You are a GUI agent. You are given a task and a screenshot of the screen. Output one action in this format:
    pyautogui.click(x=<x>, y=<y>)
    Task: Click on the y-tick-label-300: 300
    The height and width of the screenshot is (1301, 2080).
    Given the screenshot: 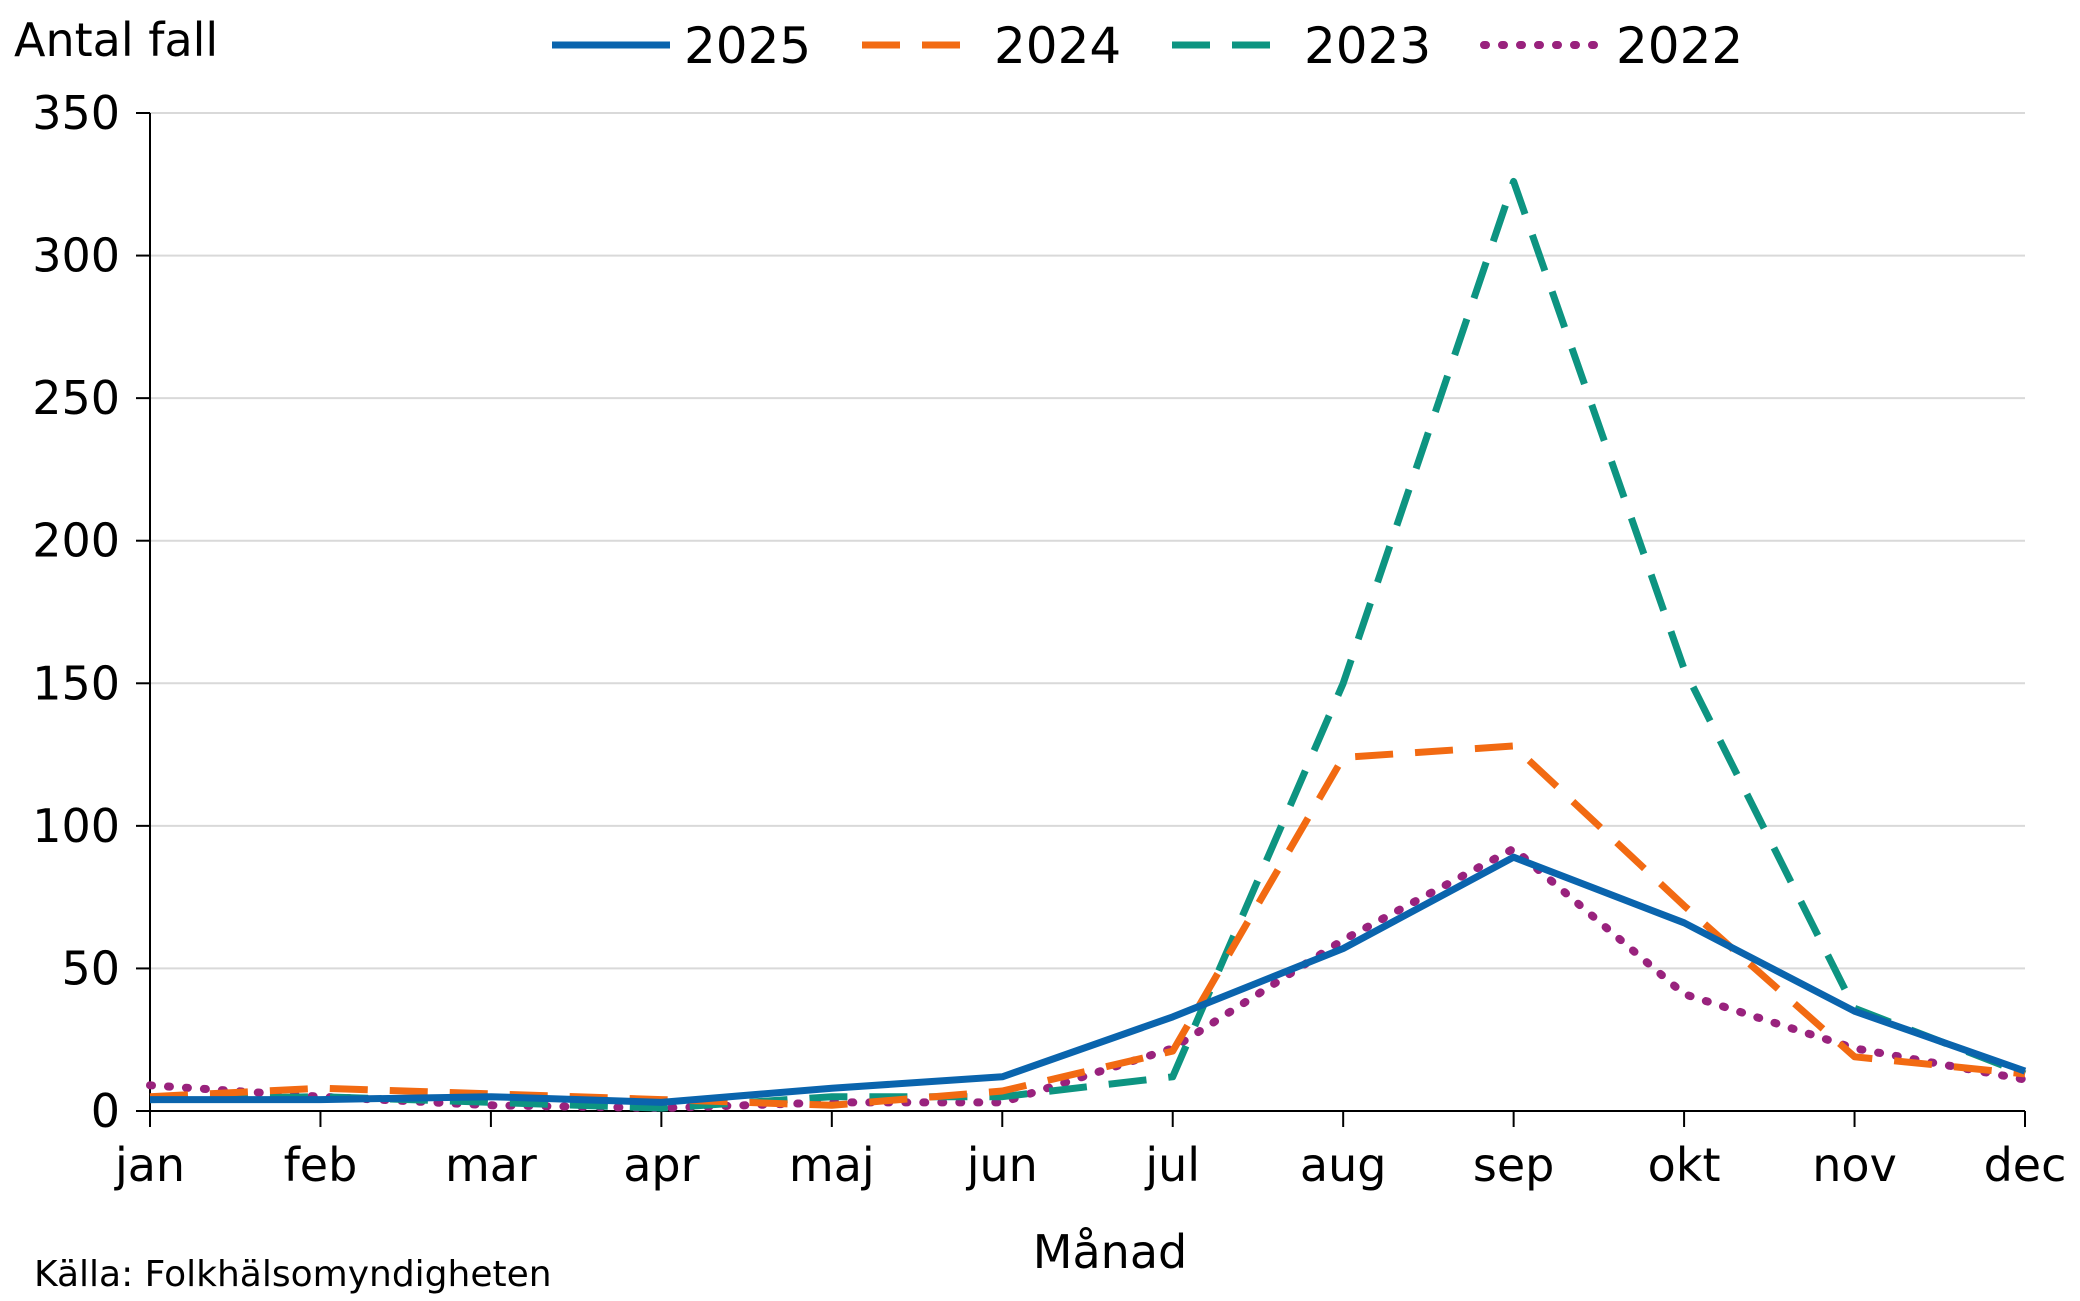 What is the action you would take?
    pyautogui.click(x=76, y=256)
    